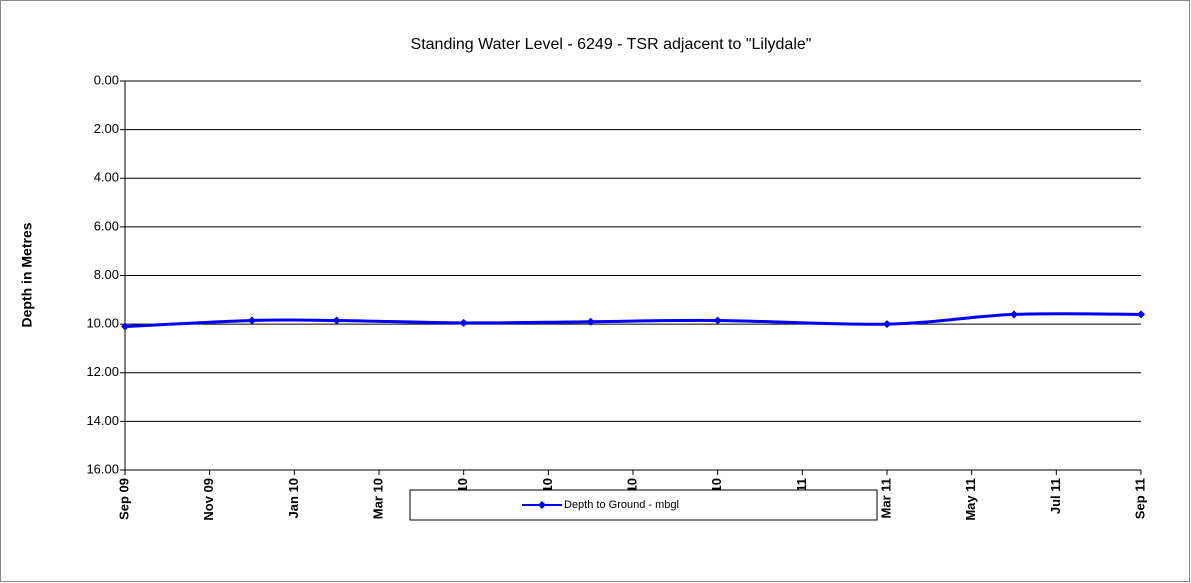 The width and height of the screenshot is (1191, 583). I want to click on y-tick-label: 0.00, so click(106, 79).